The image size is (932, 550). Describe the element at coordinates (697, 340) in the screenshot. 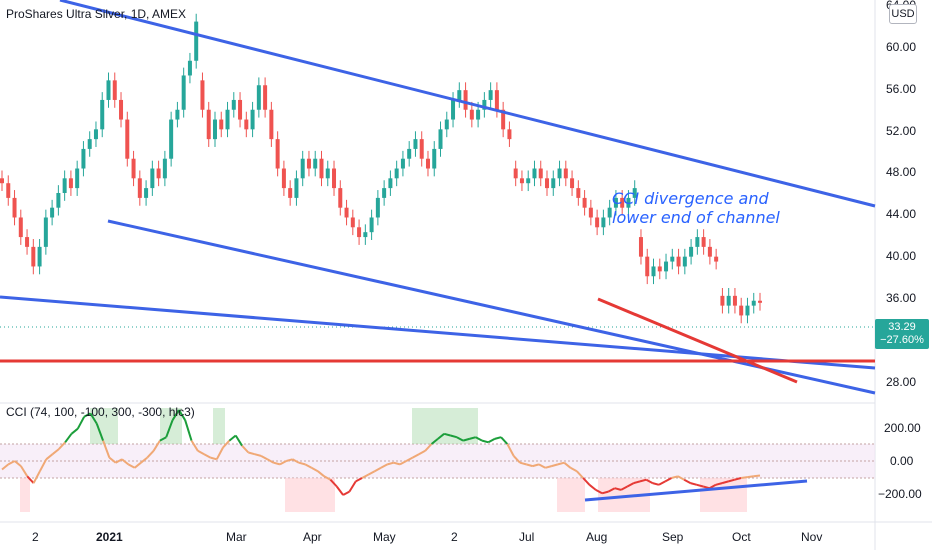

I see `price-lower-lows-line` at that location.